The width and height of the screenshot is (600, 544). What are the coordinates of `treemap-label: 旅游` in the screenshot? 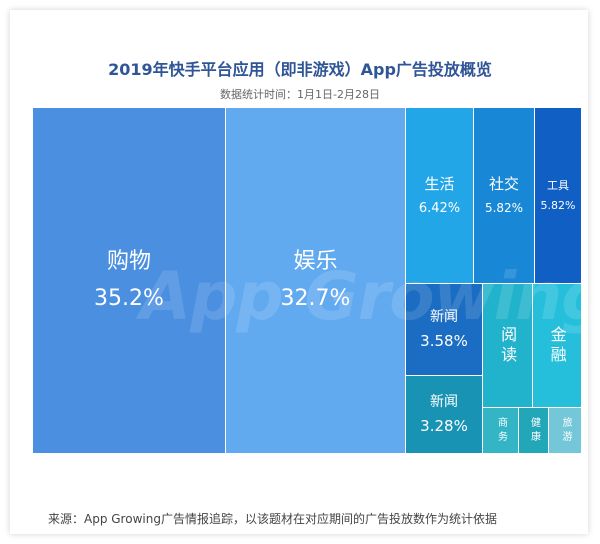 It's located at (565, 430).